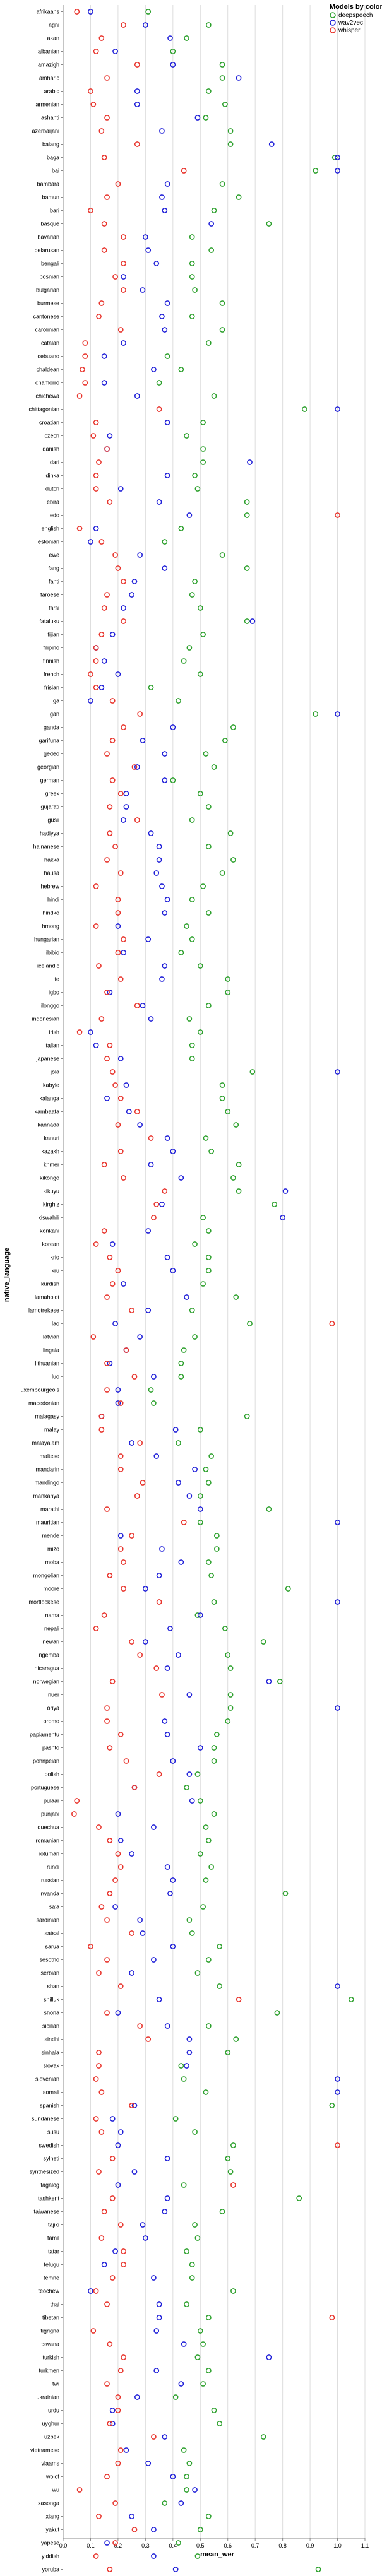  What do you see at coordinates (49, 2185) in the screenshot?
I see `y-tick-label: tagalog` at bounding box center [49, 2185].